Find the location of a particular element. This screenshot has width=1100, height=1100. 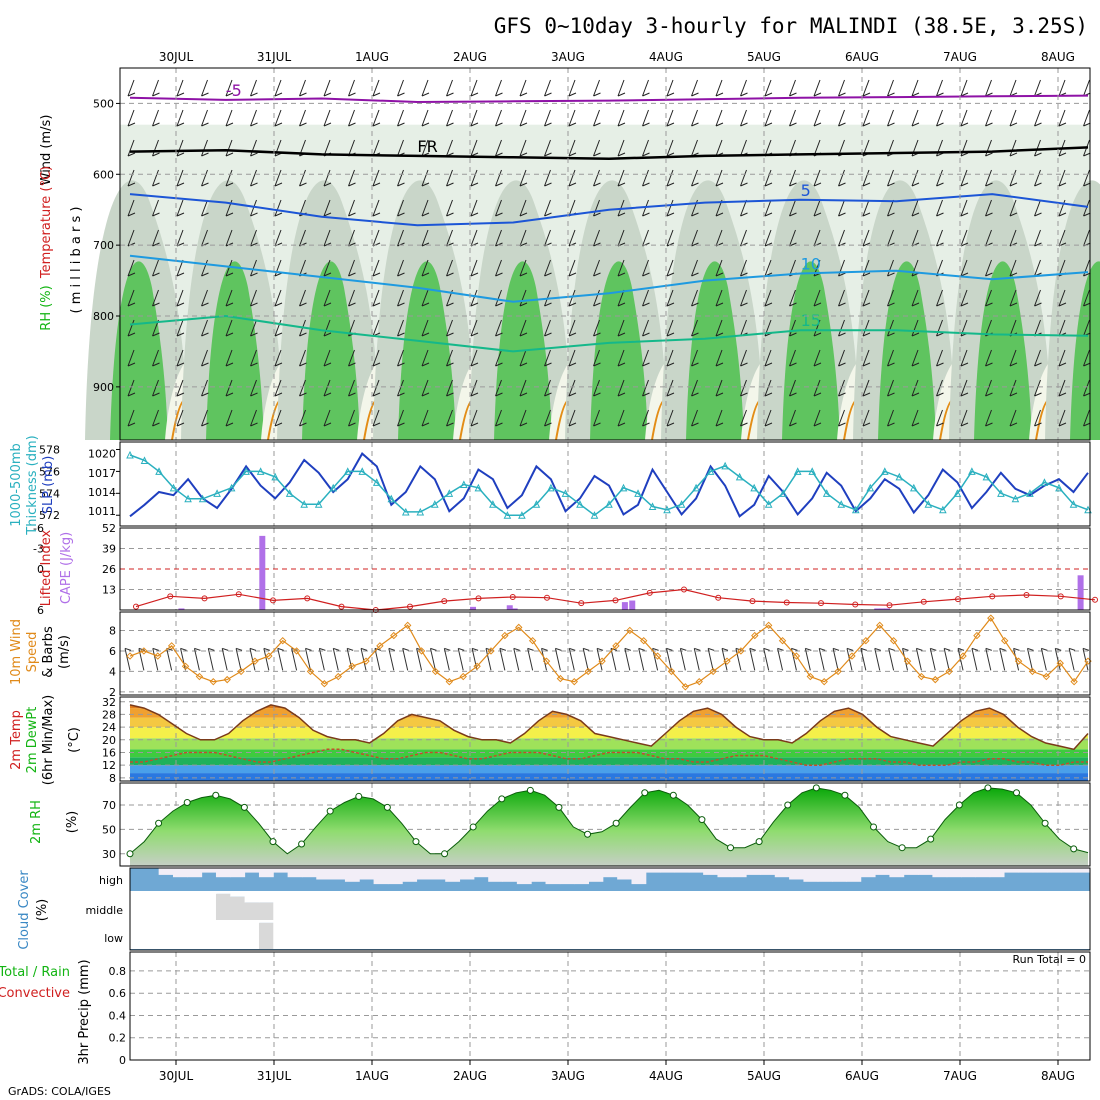

bottom-date-label: 4AUG is located at coordinates (666, 1076).